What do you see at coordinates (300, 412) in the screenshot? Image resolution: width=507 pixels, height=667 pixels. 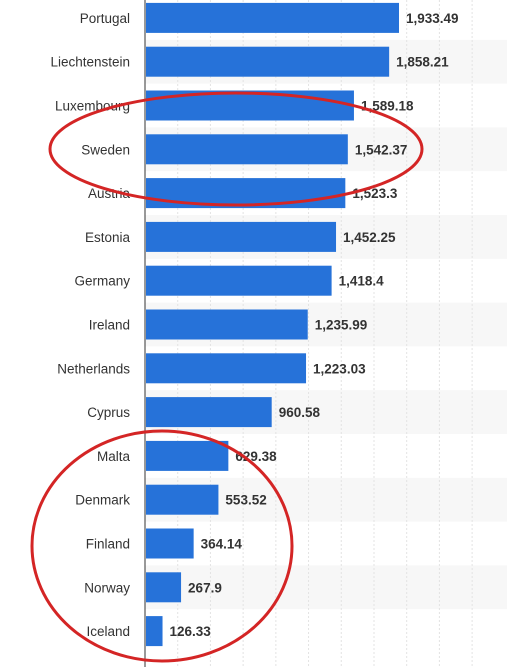 I see `value-label: 960.58` at bounding box center [300, 412].